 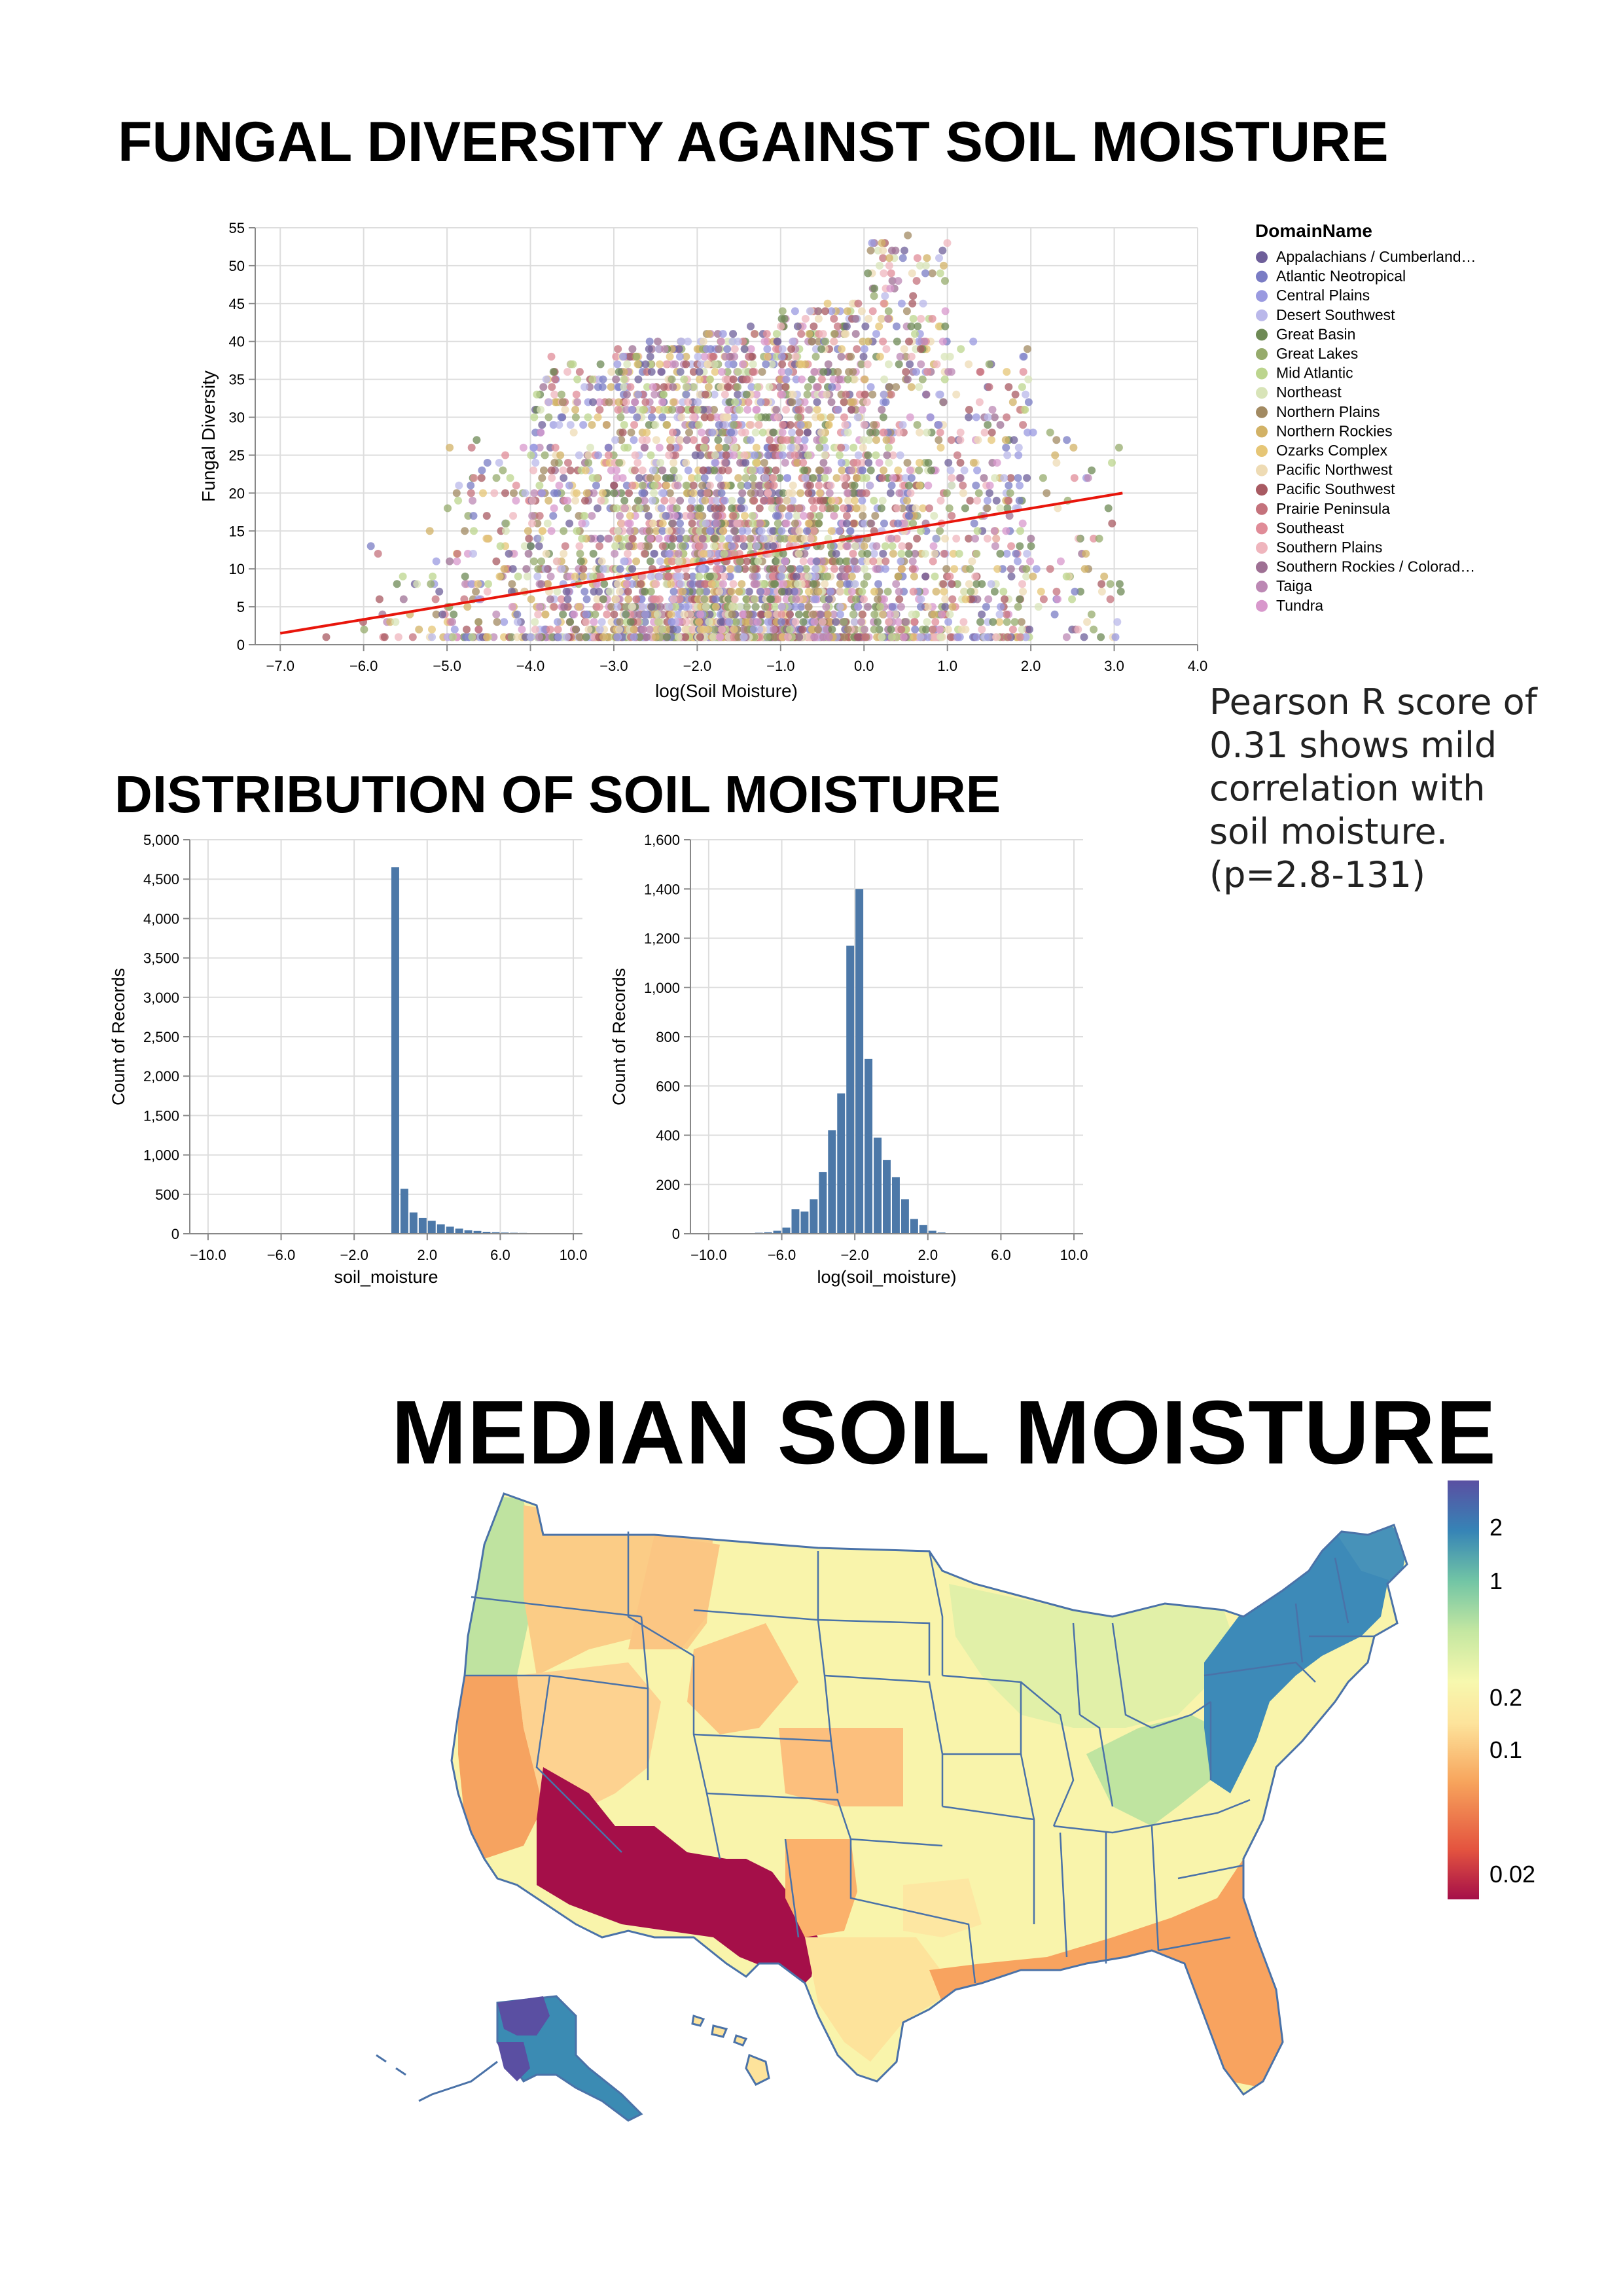 What do you see at coordinates (1328, 832) in the screenshot?
I see `pearson-note-line: soil moisture.` at bounding box center [1328, 832].